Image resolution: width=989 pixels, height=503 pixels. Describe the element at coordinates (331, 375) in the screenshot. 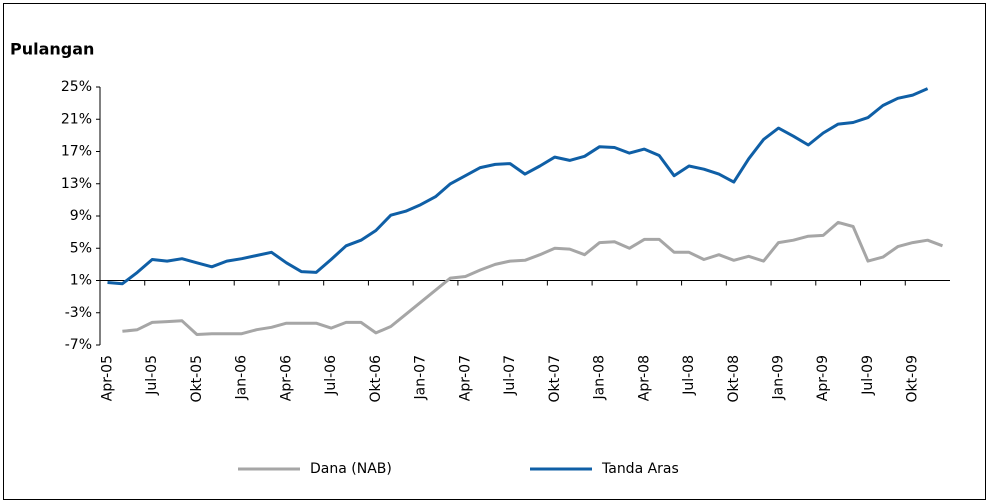

I see `x-tick-label: Jul-06` at that location.